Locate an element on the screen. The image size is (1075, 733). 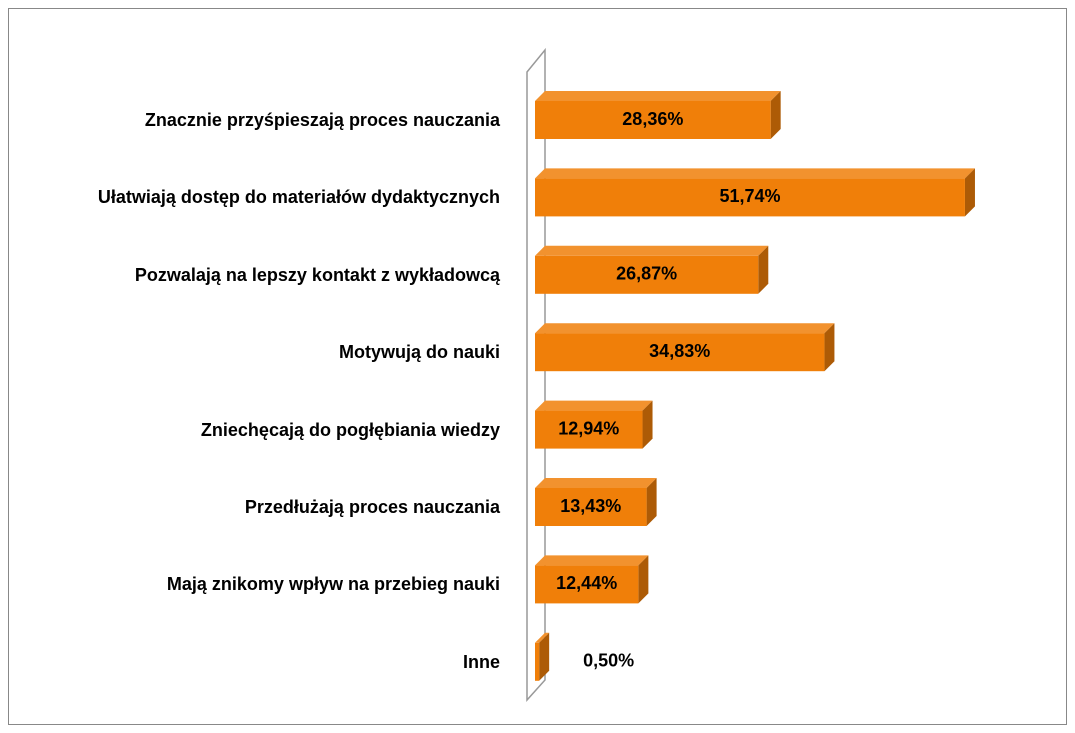
category-label: Motywują do nauki is located at coordinates (419, 352).